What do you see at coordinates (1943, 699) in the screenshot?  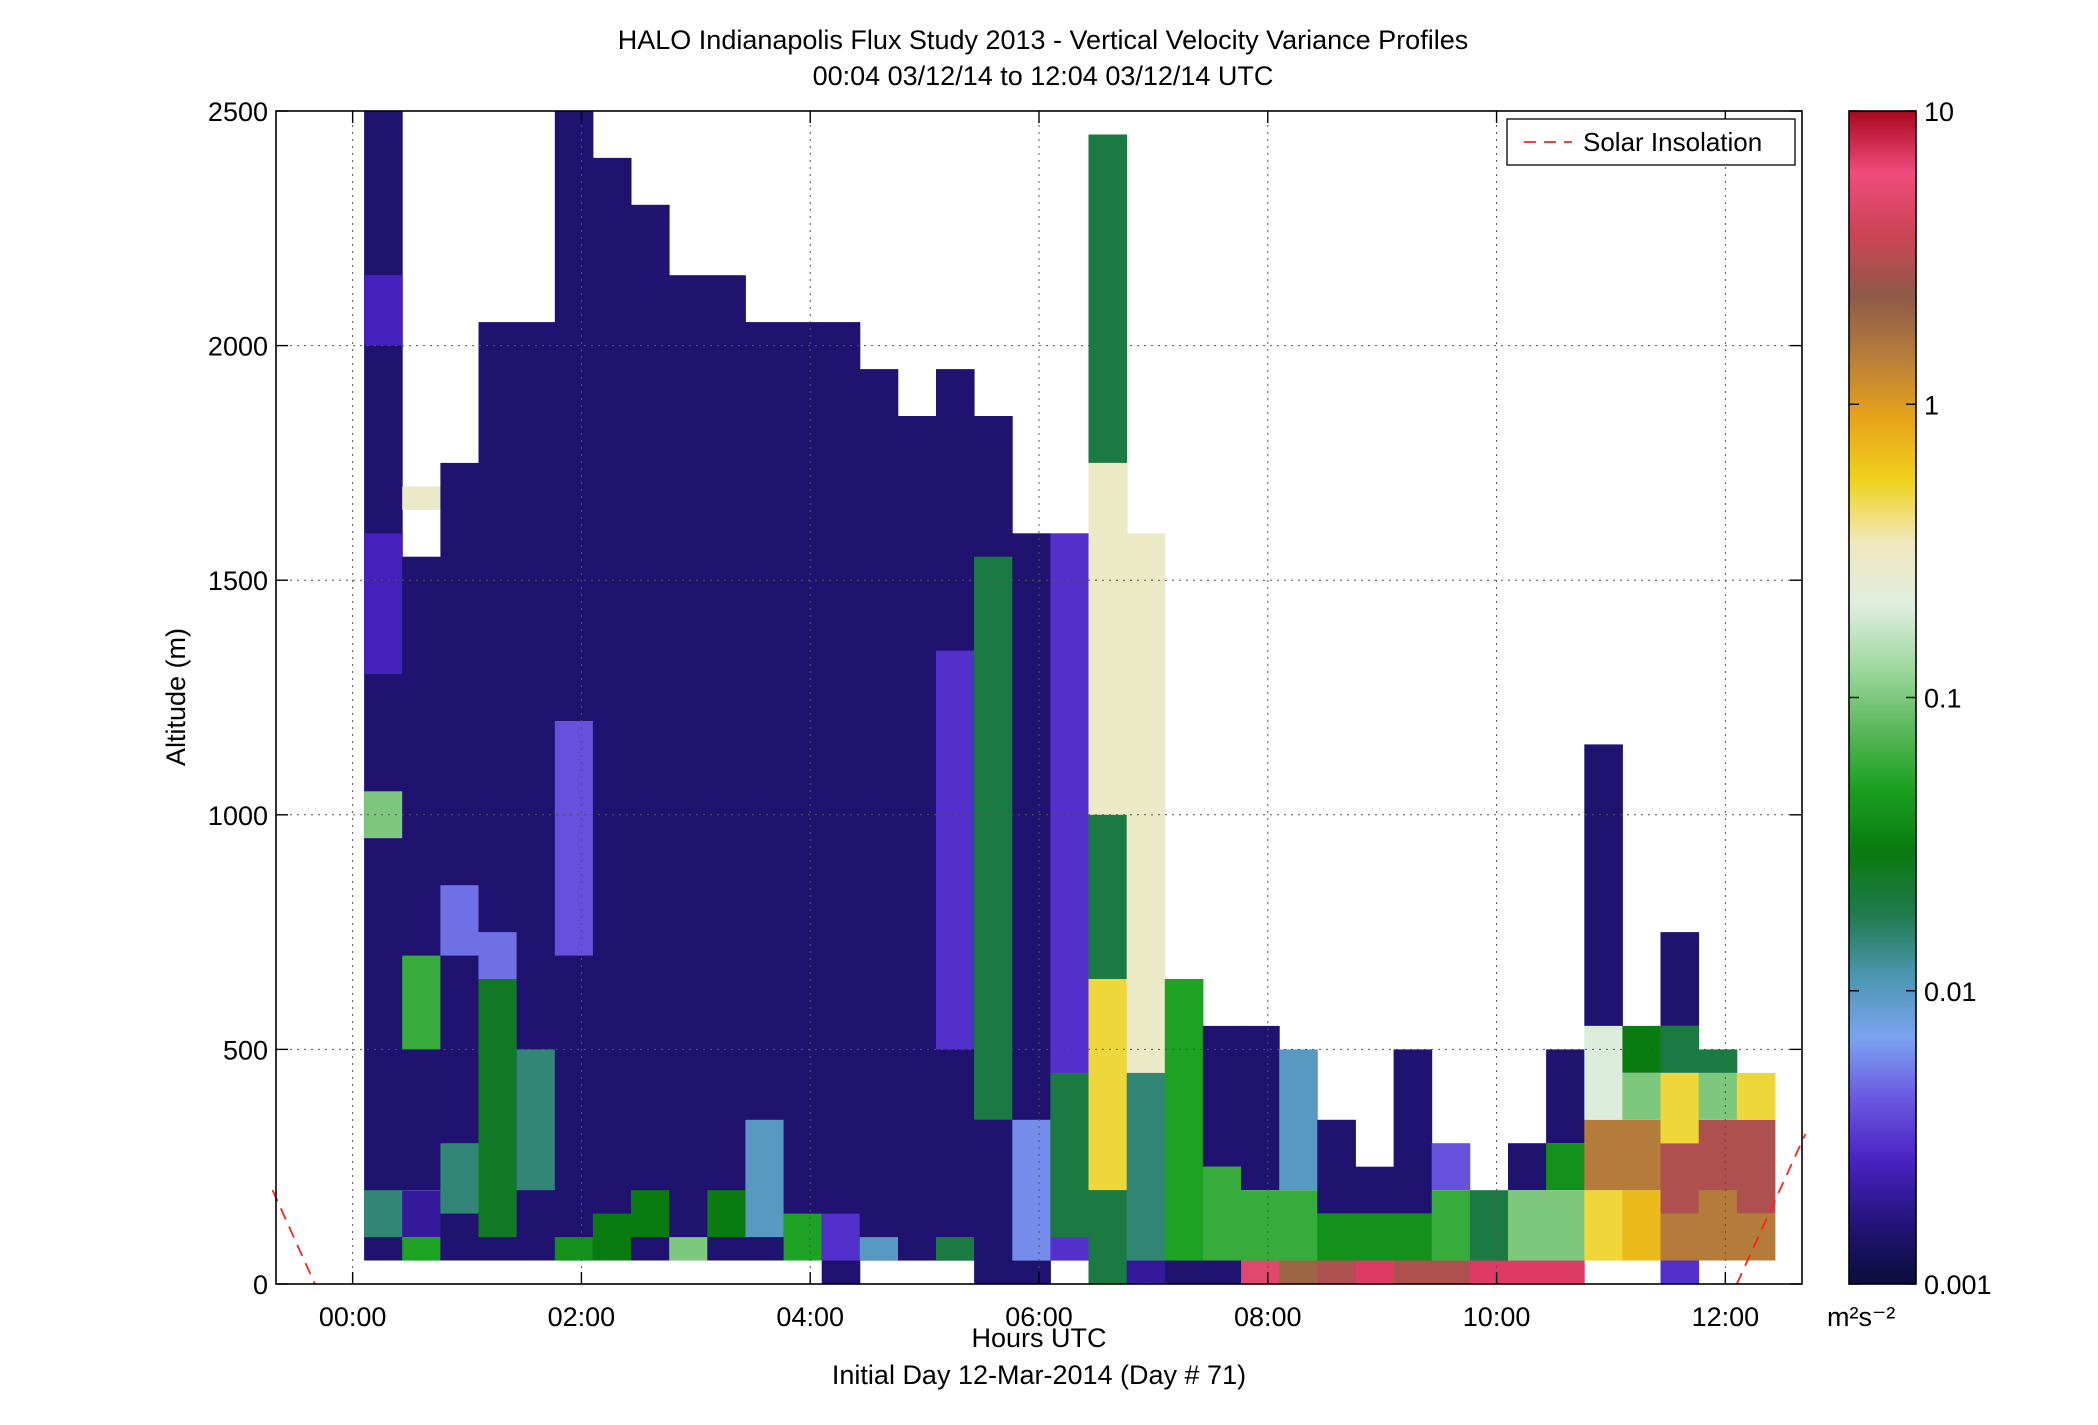 I see `colorbar-tick-label: 0.1` at bounding box center [1943, 699].